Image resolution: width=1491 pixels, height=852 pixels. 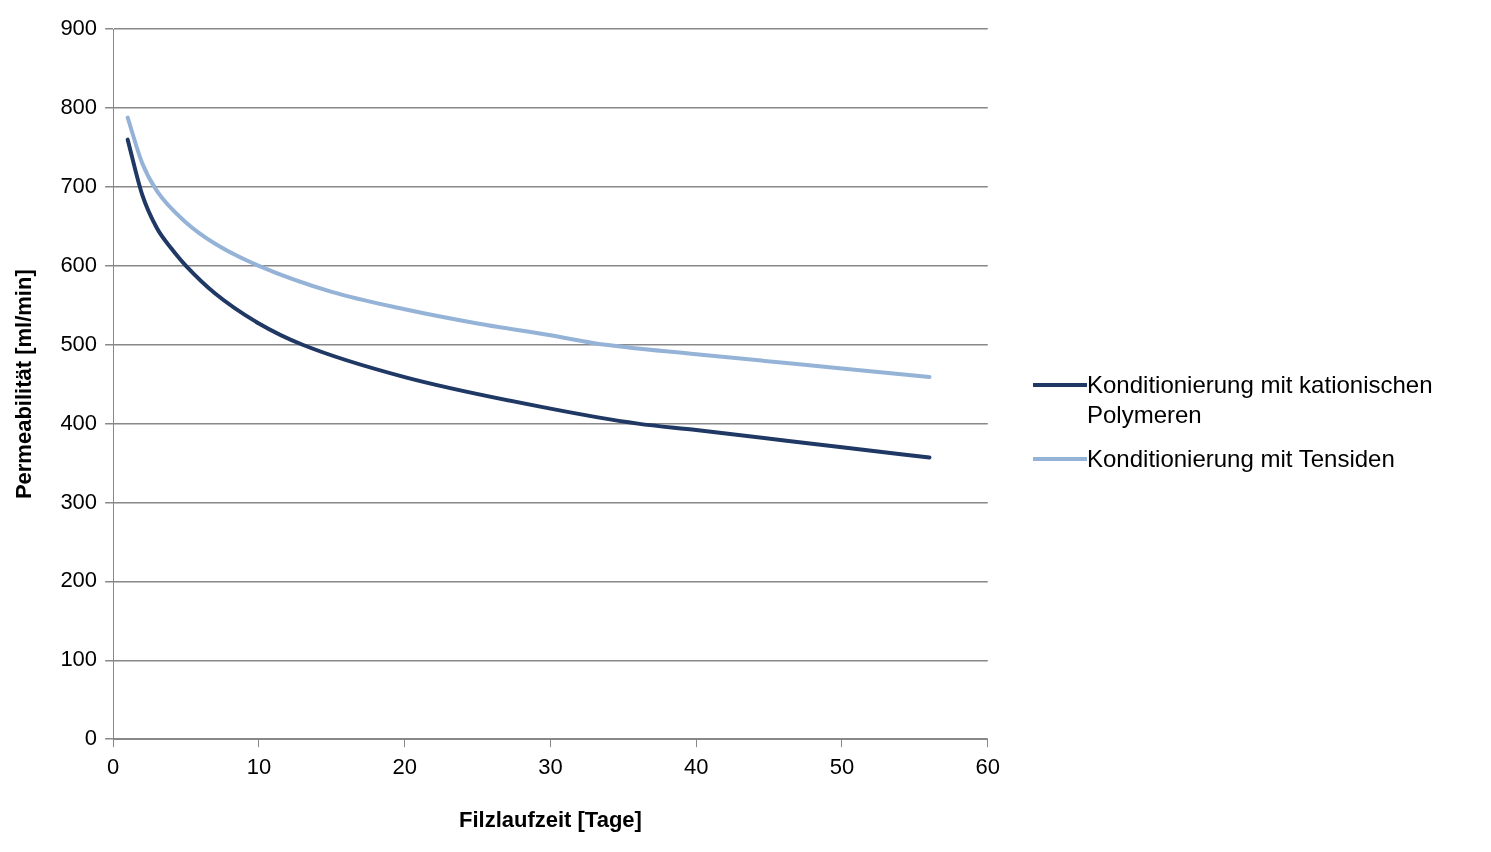 What do you see at coordinates (91, 738) in the screenshot?
I see `y-tick-label: 0` at bounding box center [91, 738].